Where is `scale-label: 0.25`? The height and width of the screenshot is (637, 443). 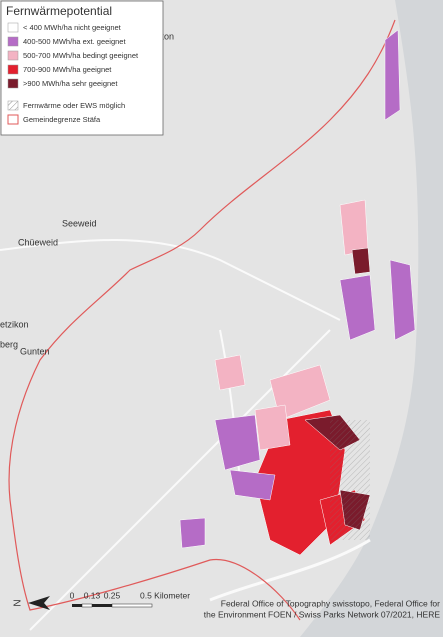
scale-label: 0.25 is located at coordinates (112, 595).